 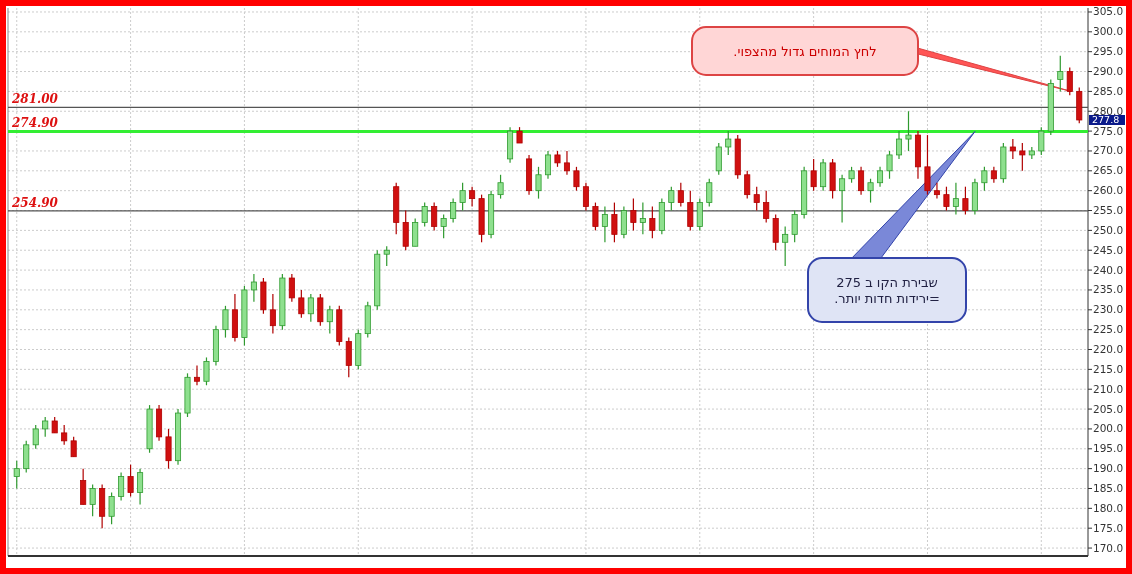 What do you see at coordinates (1108, 349) in the screenshot?
I see `y-tick-label: 220.0` at bounding box center [1108, 349].